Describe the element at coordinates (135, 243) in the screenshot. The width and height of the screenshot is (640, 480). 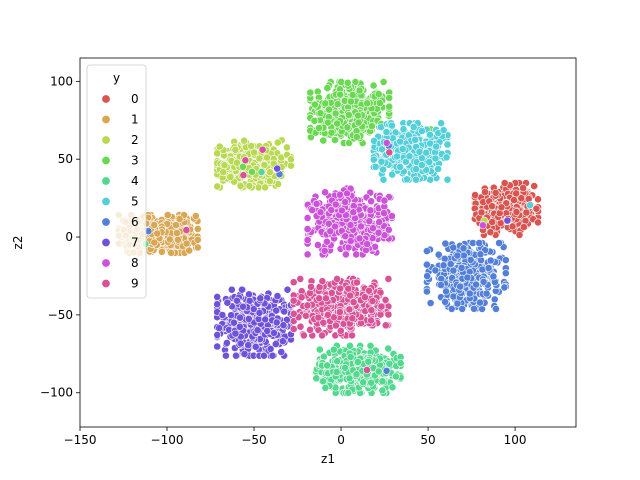
I see `legend-label-7: 7` at that location.